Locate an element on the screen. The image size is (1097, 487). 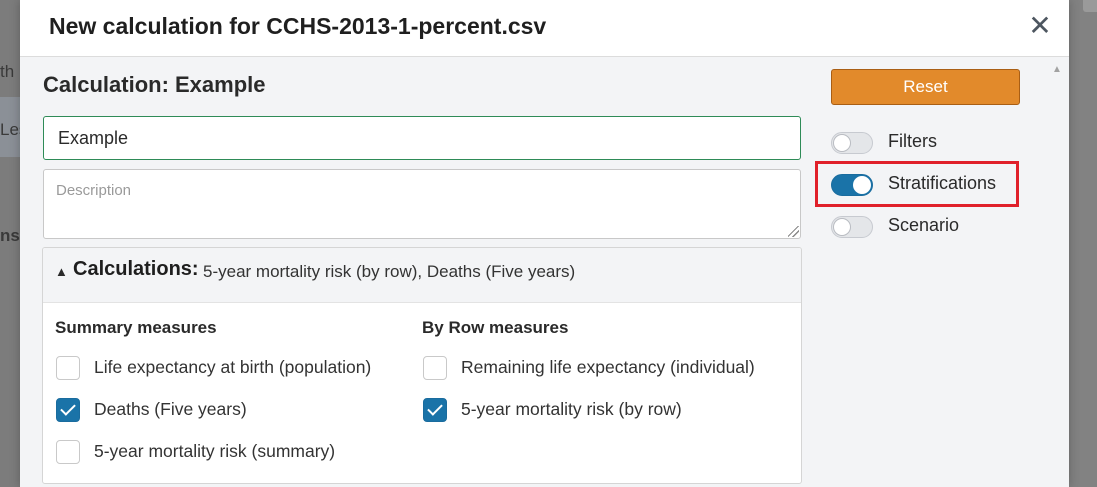
highlight-annotation-box is located at coordinates (917, 184).